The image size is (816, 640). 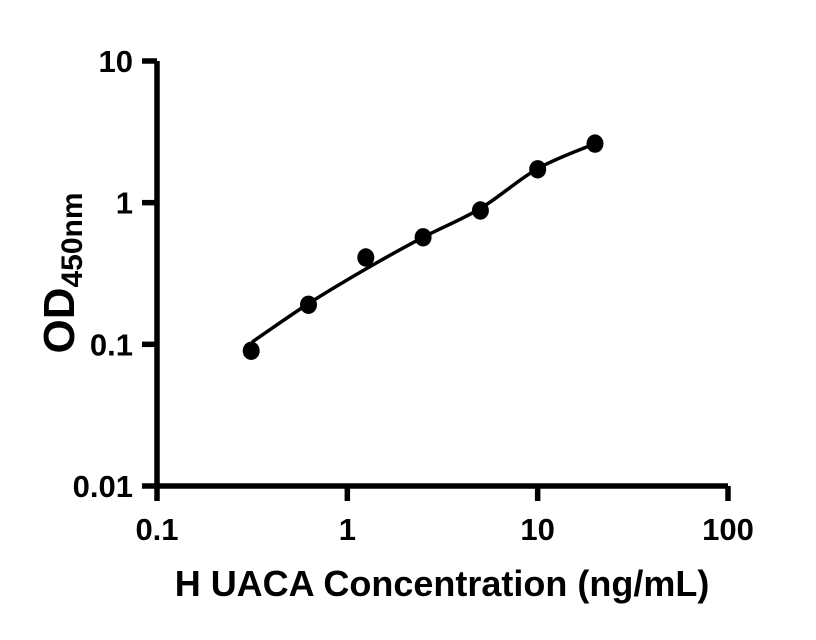 I want to click on x-tick-label: 0.1, so click(x=156, y=529).